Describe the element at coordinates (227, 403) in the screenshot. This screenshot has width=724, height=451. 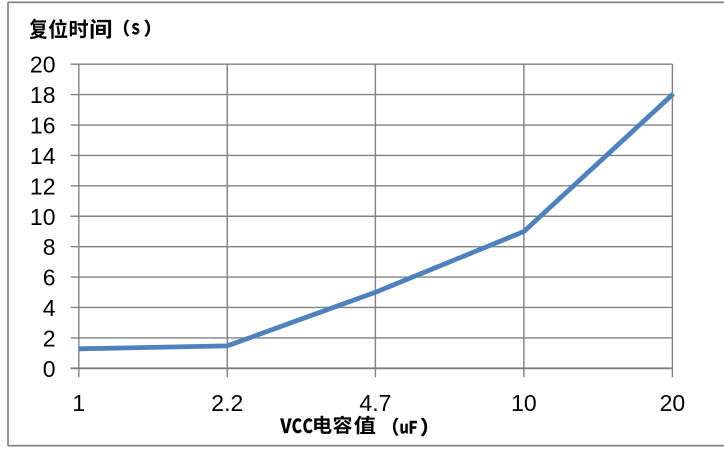
I see `svg-text: 2.2` at that location.